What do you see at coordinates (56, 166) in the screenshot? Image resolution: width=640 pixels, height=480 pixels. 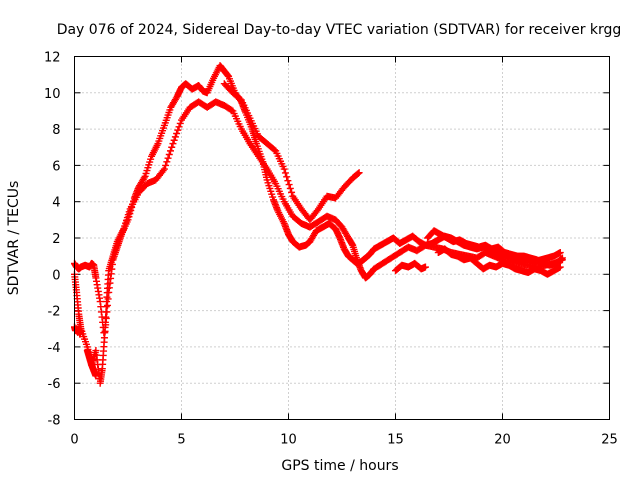 I see `y-tick-label: 6` at bounding box center [56, 166].